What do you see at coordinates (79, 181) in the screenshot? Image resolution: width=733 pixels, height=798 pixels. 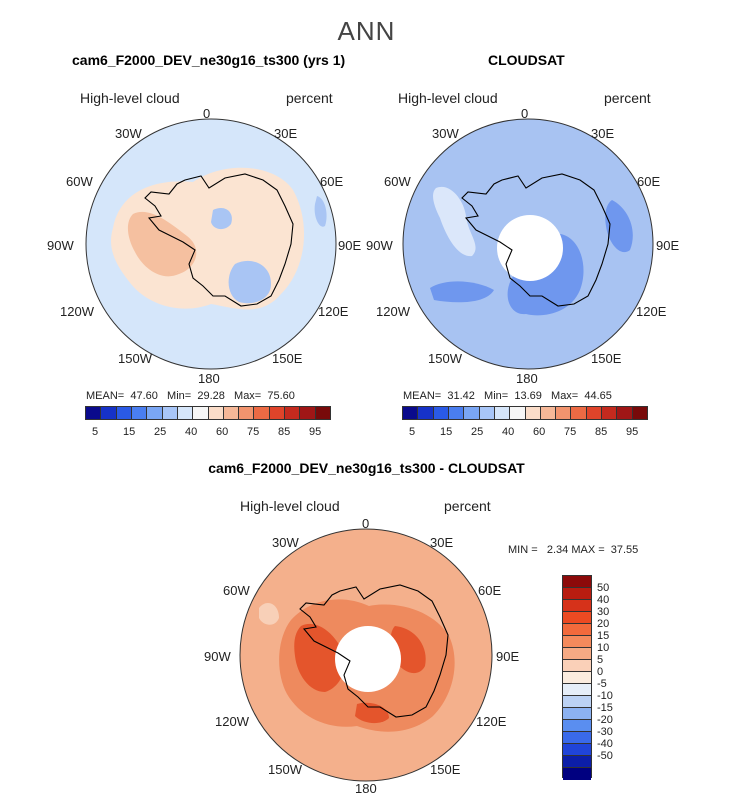 I see `panel-1-lon-60w: 60W` at bounding box center [79, 181].